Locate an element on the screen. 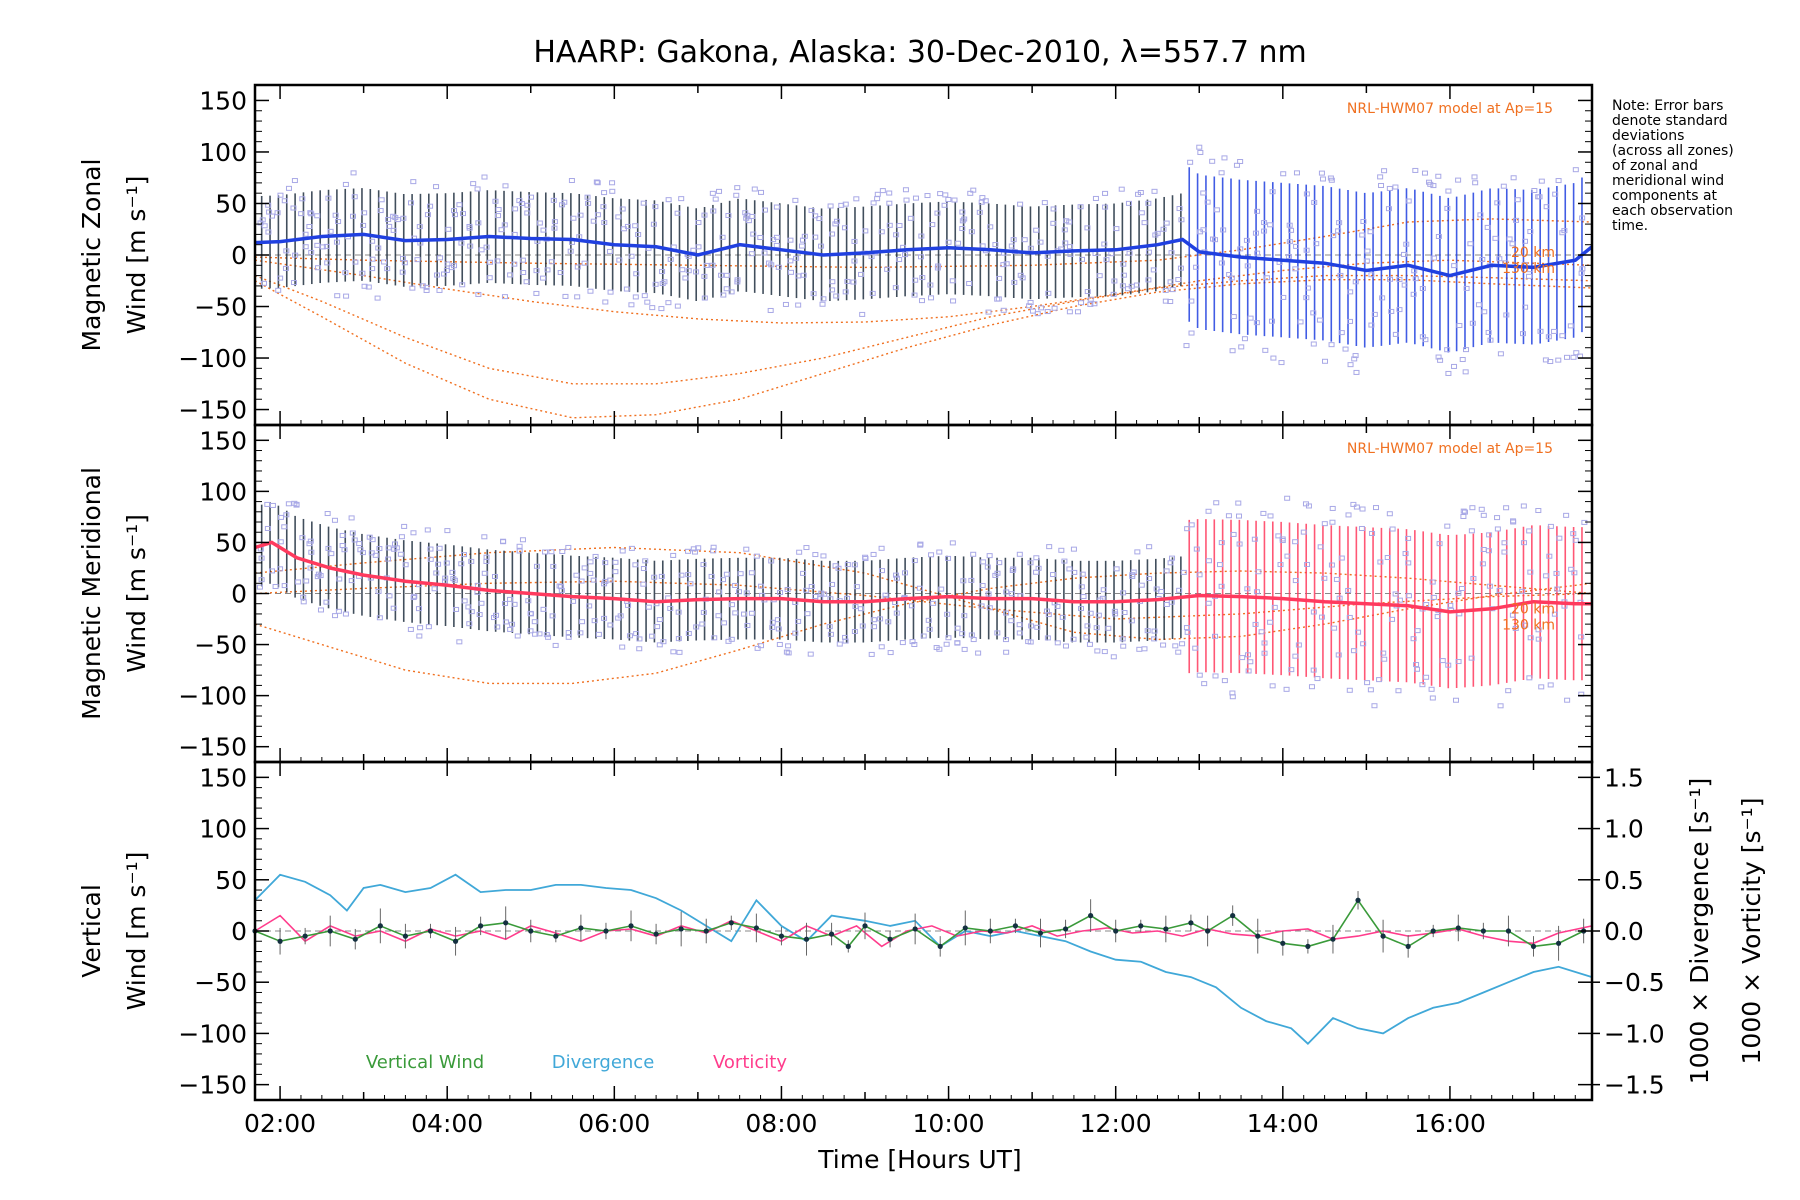 This screenshot has width=1800, height=1200. y-tick-label: −150 is located at coordinates (212, 1085).